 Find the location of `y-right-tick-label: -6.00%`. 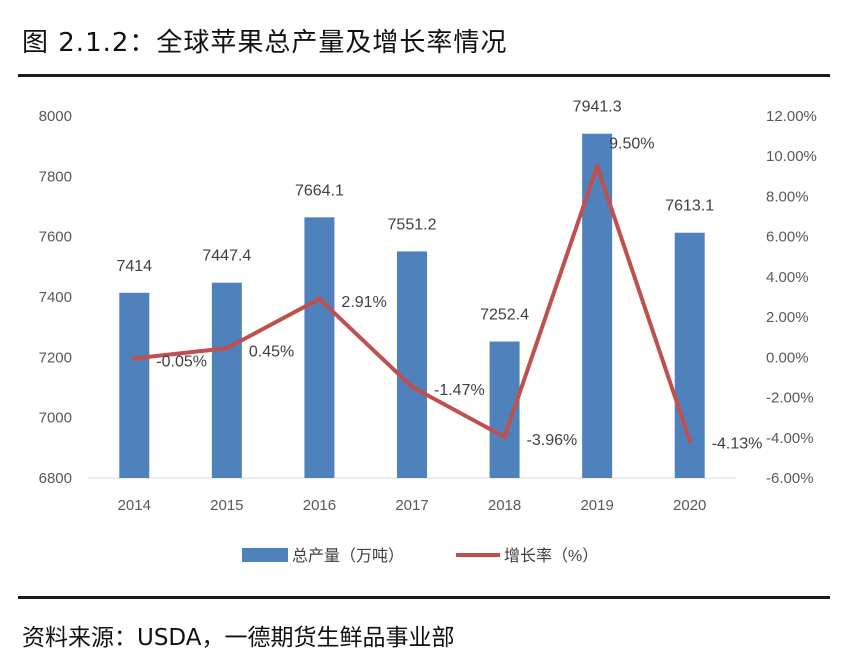

y-right-tick-label: -6.00% is located at coordinates (790, 478).